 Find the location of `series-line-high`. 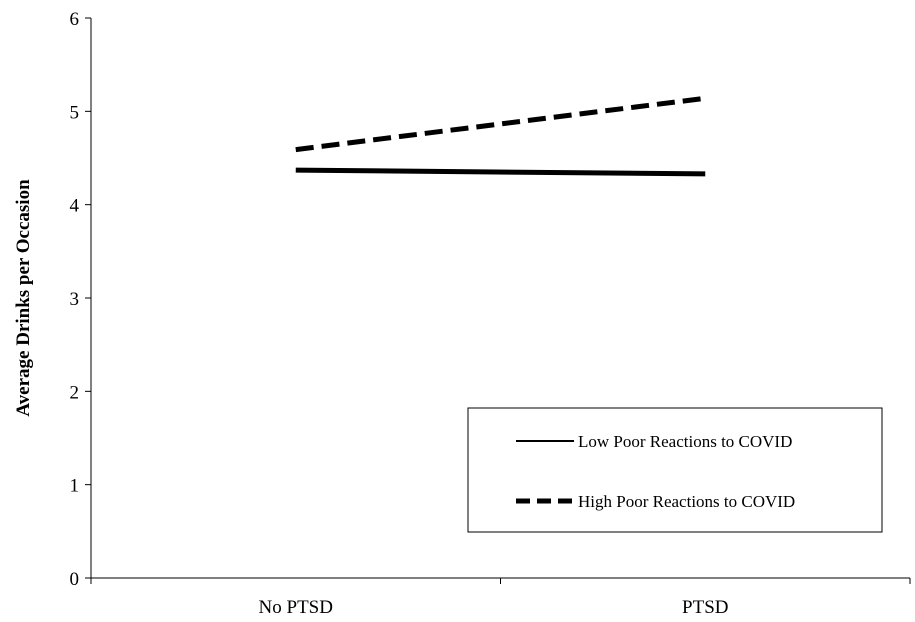

series-line-high is located at coordinates (500, 124).